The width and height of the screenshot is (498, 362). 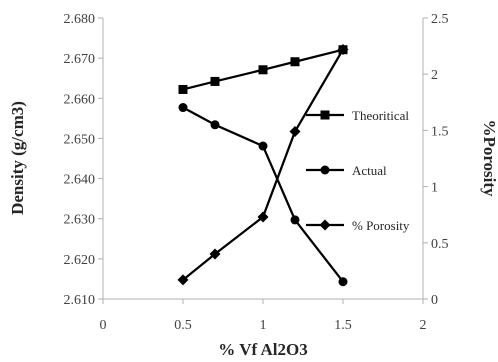 I want to click on legend-marker-circle, so click(x=325, y=170).